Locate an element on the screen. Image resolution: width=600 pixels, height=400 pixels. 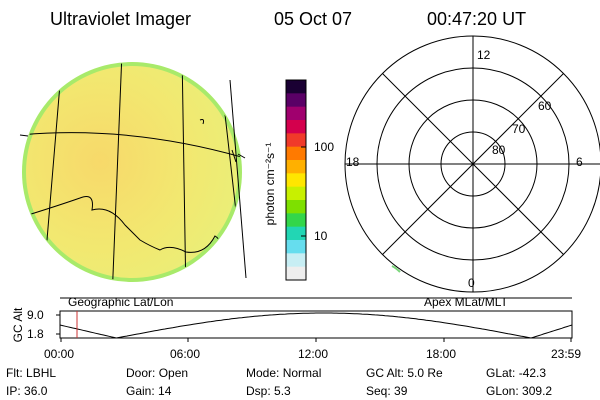
info-ip: IP: 36.0 is located at coordinates (27, 391).